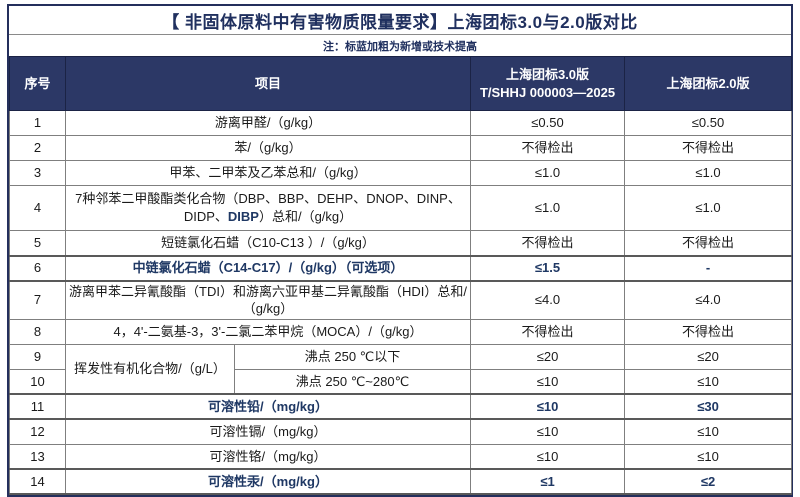  Describe the element at coordinates (352, 381) in the screenshot. I see `voc-sub-cell: 沸点 250 ℃~280℃` at that location.